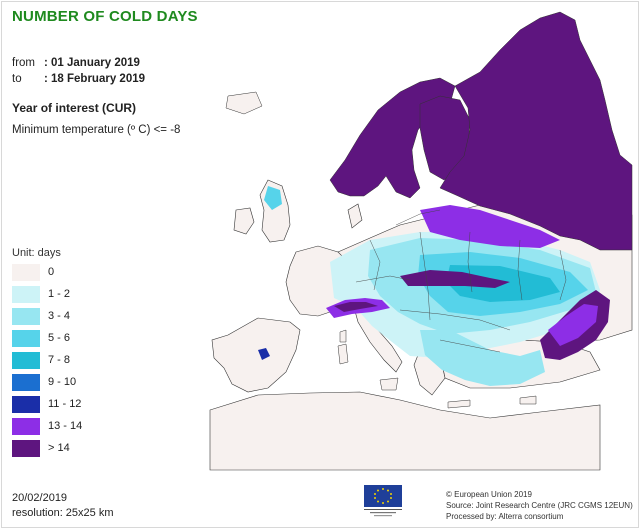  I want to click on from-label: from, so click(23, 63).